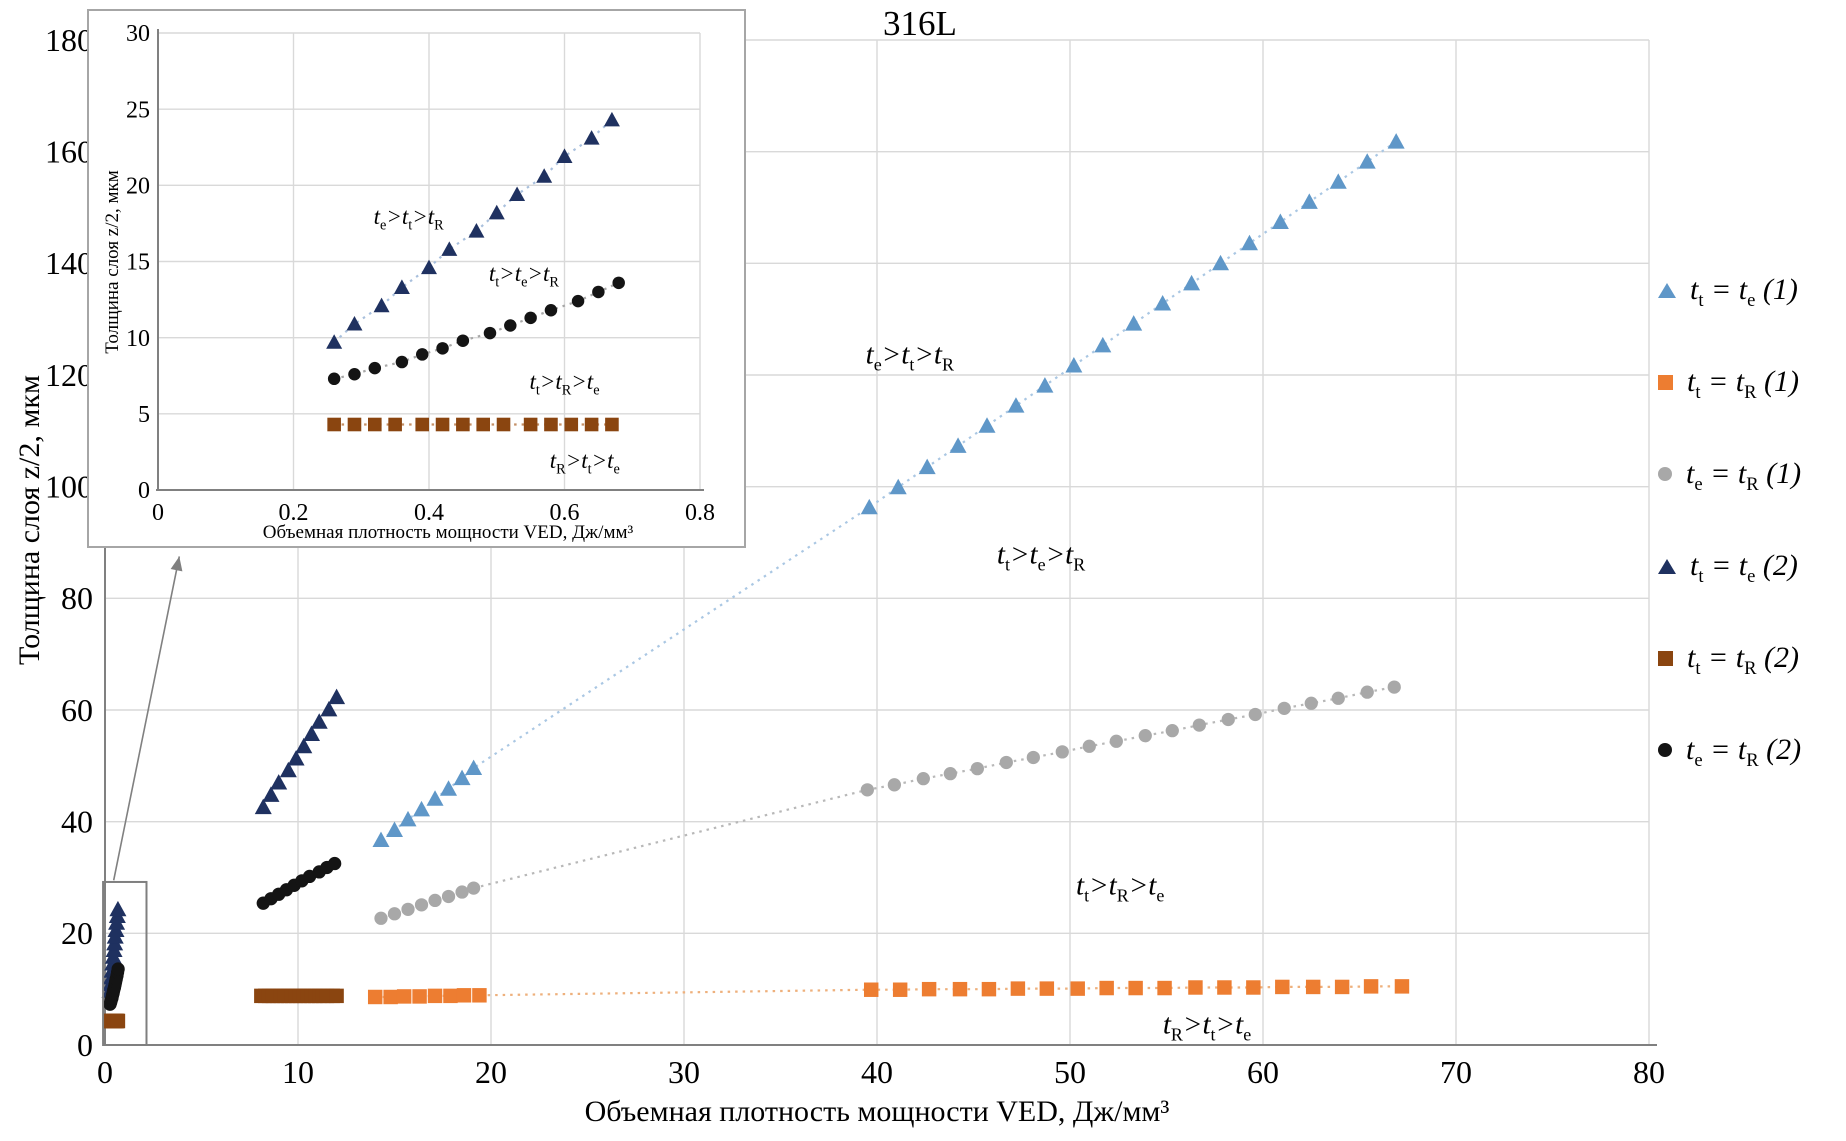 This screenshot has height=1141, width=1846. Describe the element at coordinates (877, 1072) in the screenshot. I see `x-tick-label: 40` at that location.